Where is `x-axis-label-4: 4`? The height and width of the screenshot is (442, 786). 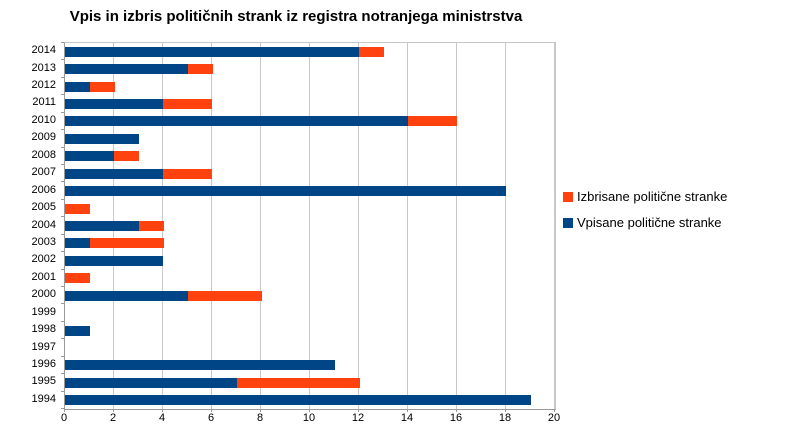 x-axis-label-4: 4 is located at coordinates (162, 418).